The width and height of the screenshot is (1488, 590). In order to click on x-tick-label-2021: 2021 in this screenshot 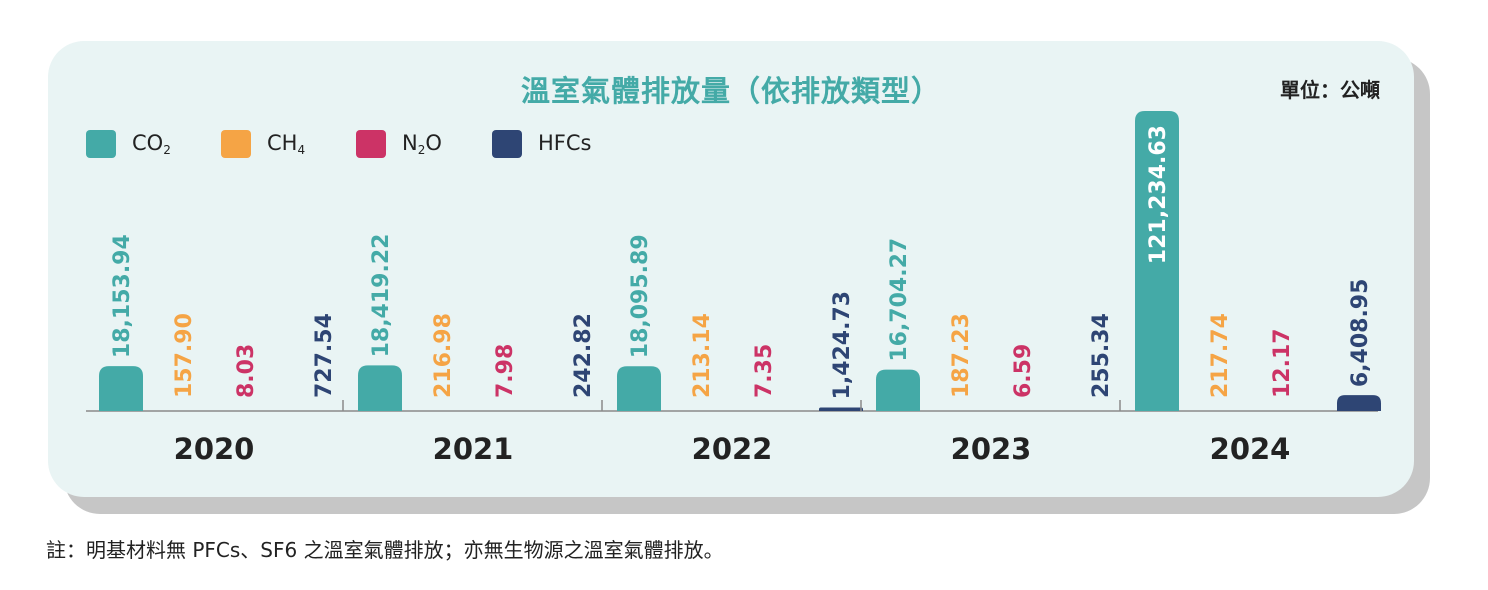, I will do `click(473, 449)`.